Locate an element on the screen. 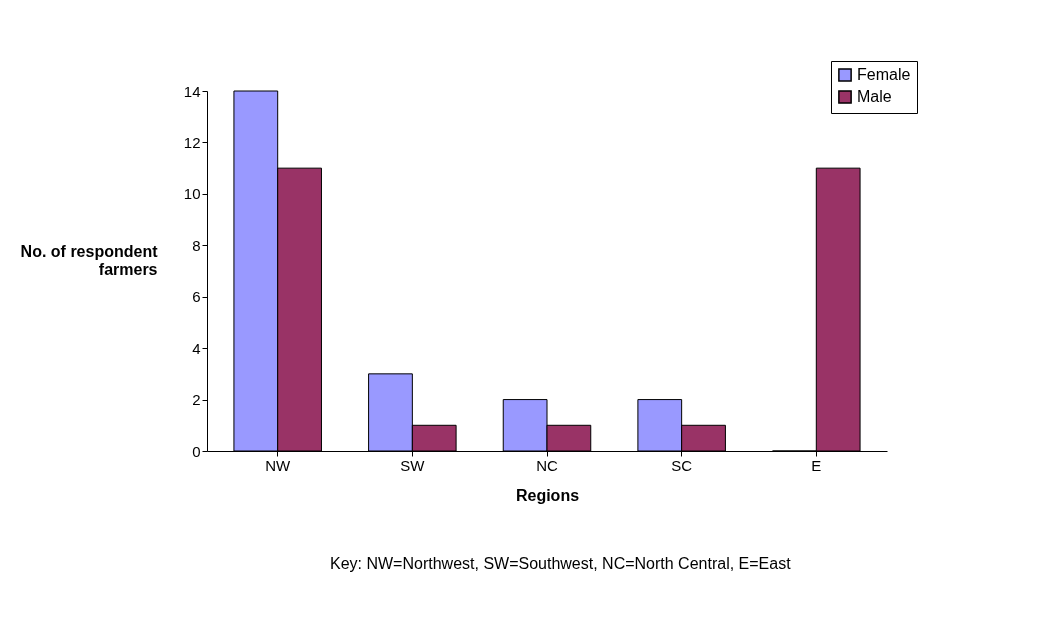 The image size is (1047, 619). y-tick-label: 0 is located at coordinates (196, 451).